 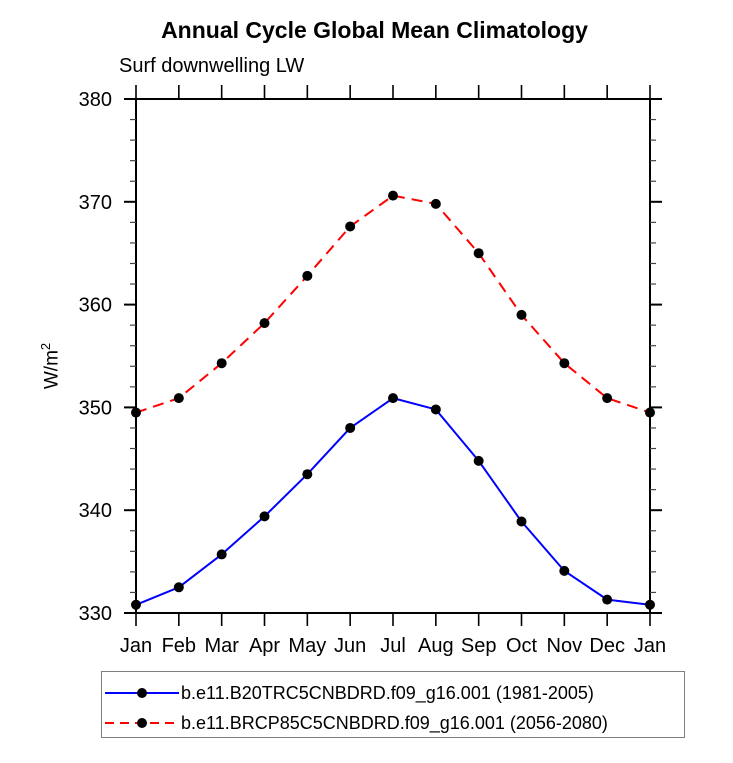 I want to click on y-tick-label: 340, so click(x=95, y=511).